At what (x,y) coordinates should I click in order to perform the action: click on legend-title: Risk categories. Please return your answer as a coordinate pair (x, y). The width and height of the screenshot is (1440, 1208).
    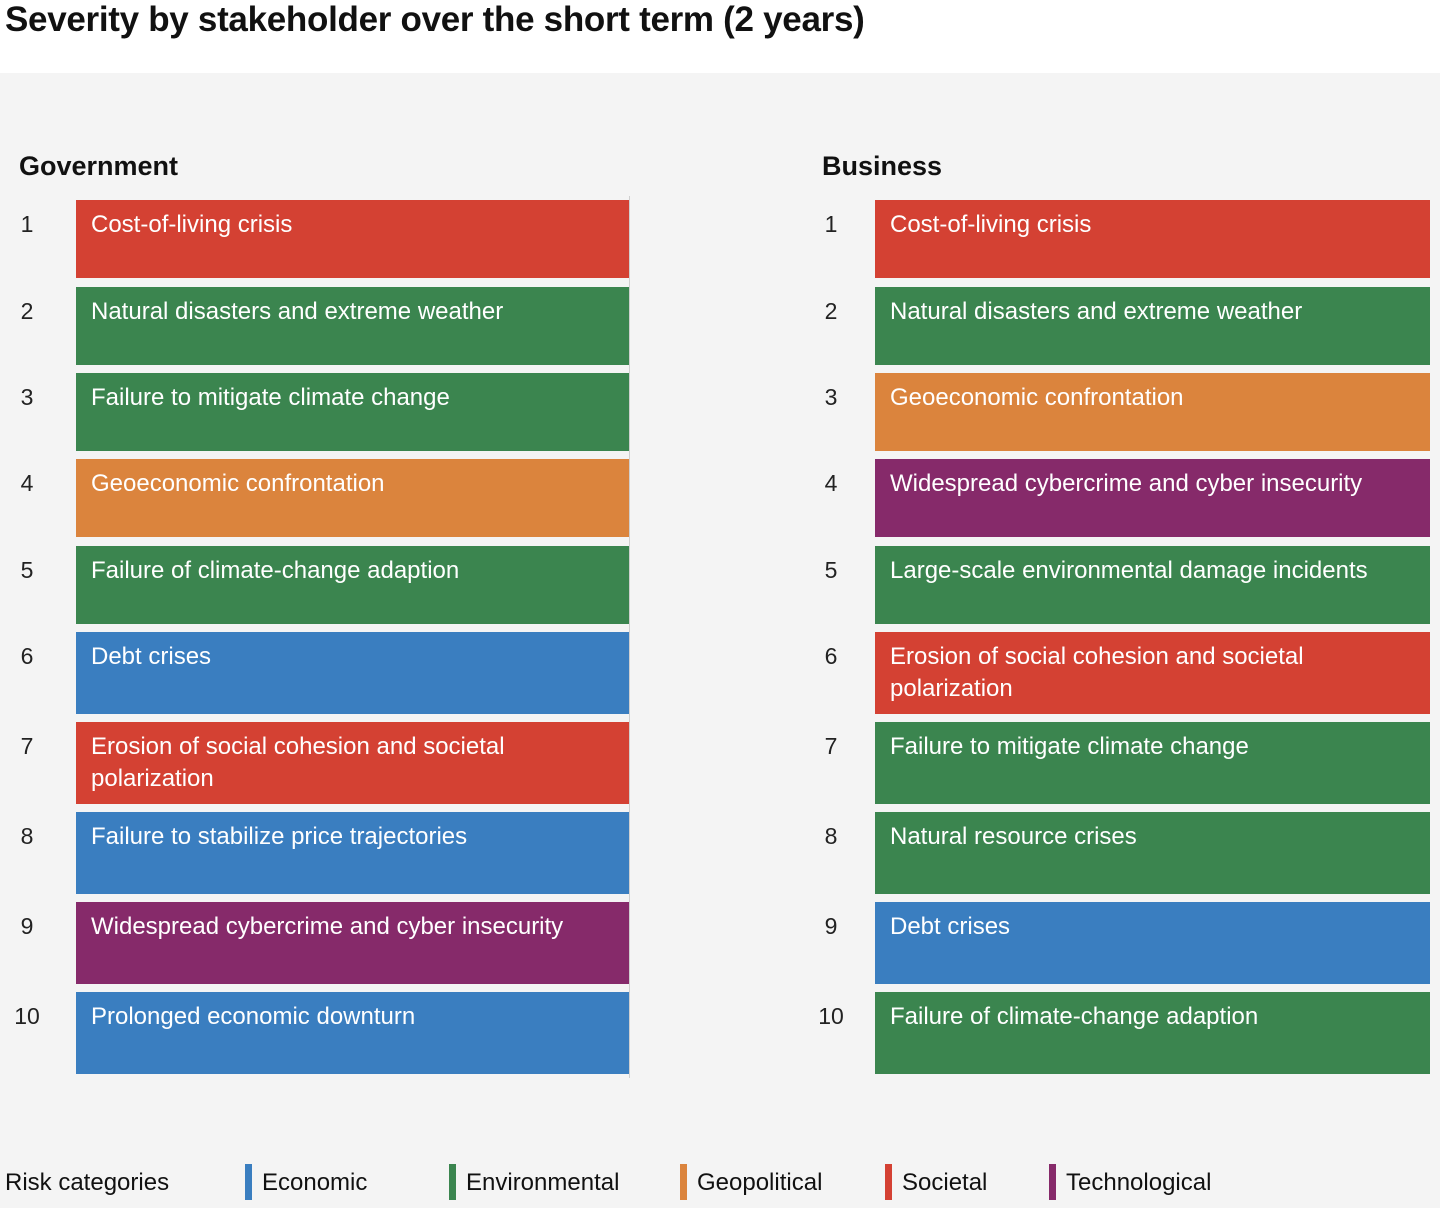
    Looking at the image, I should click on (87, 1182).